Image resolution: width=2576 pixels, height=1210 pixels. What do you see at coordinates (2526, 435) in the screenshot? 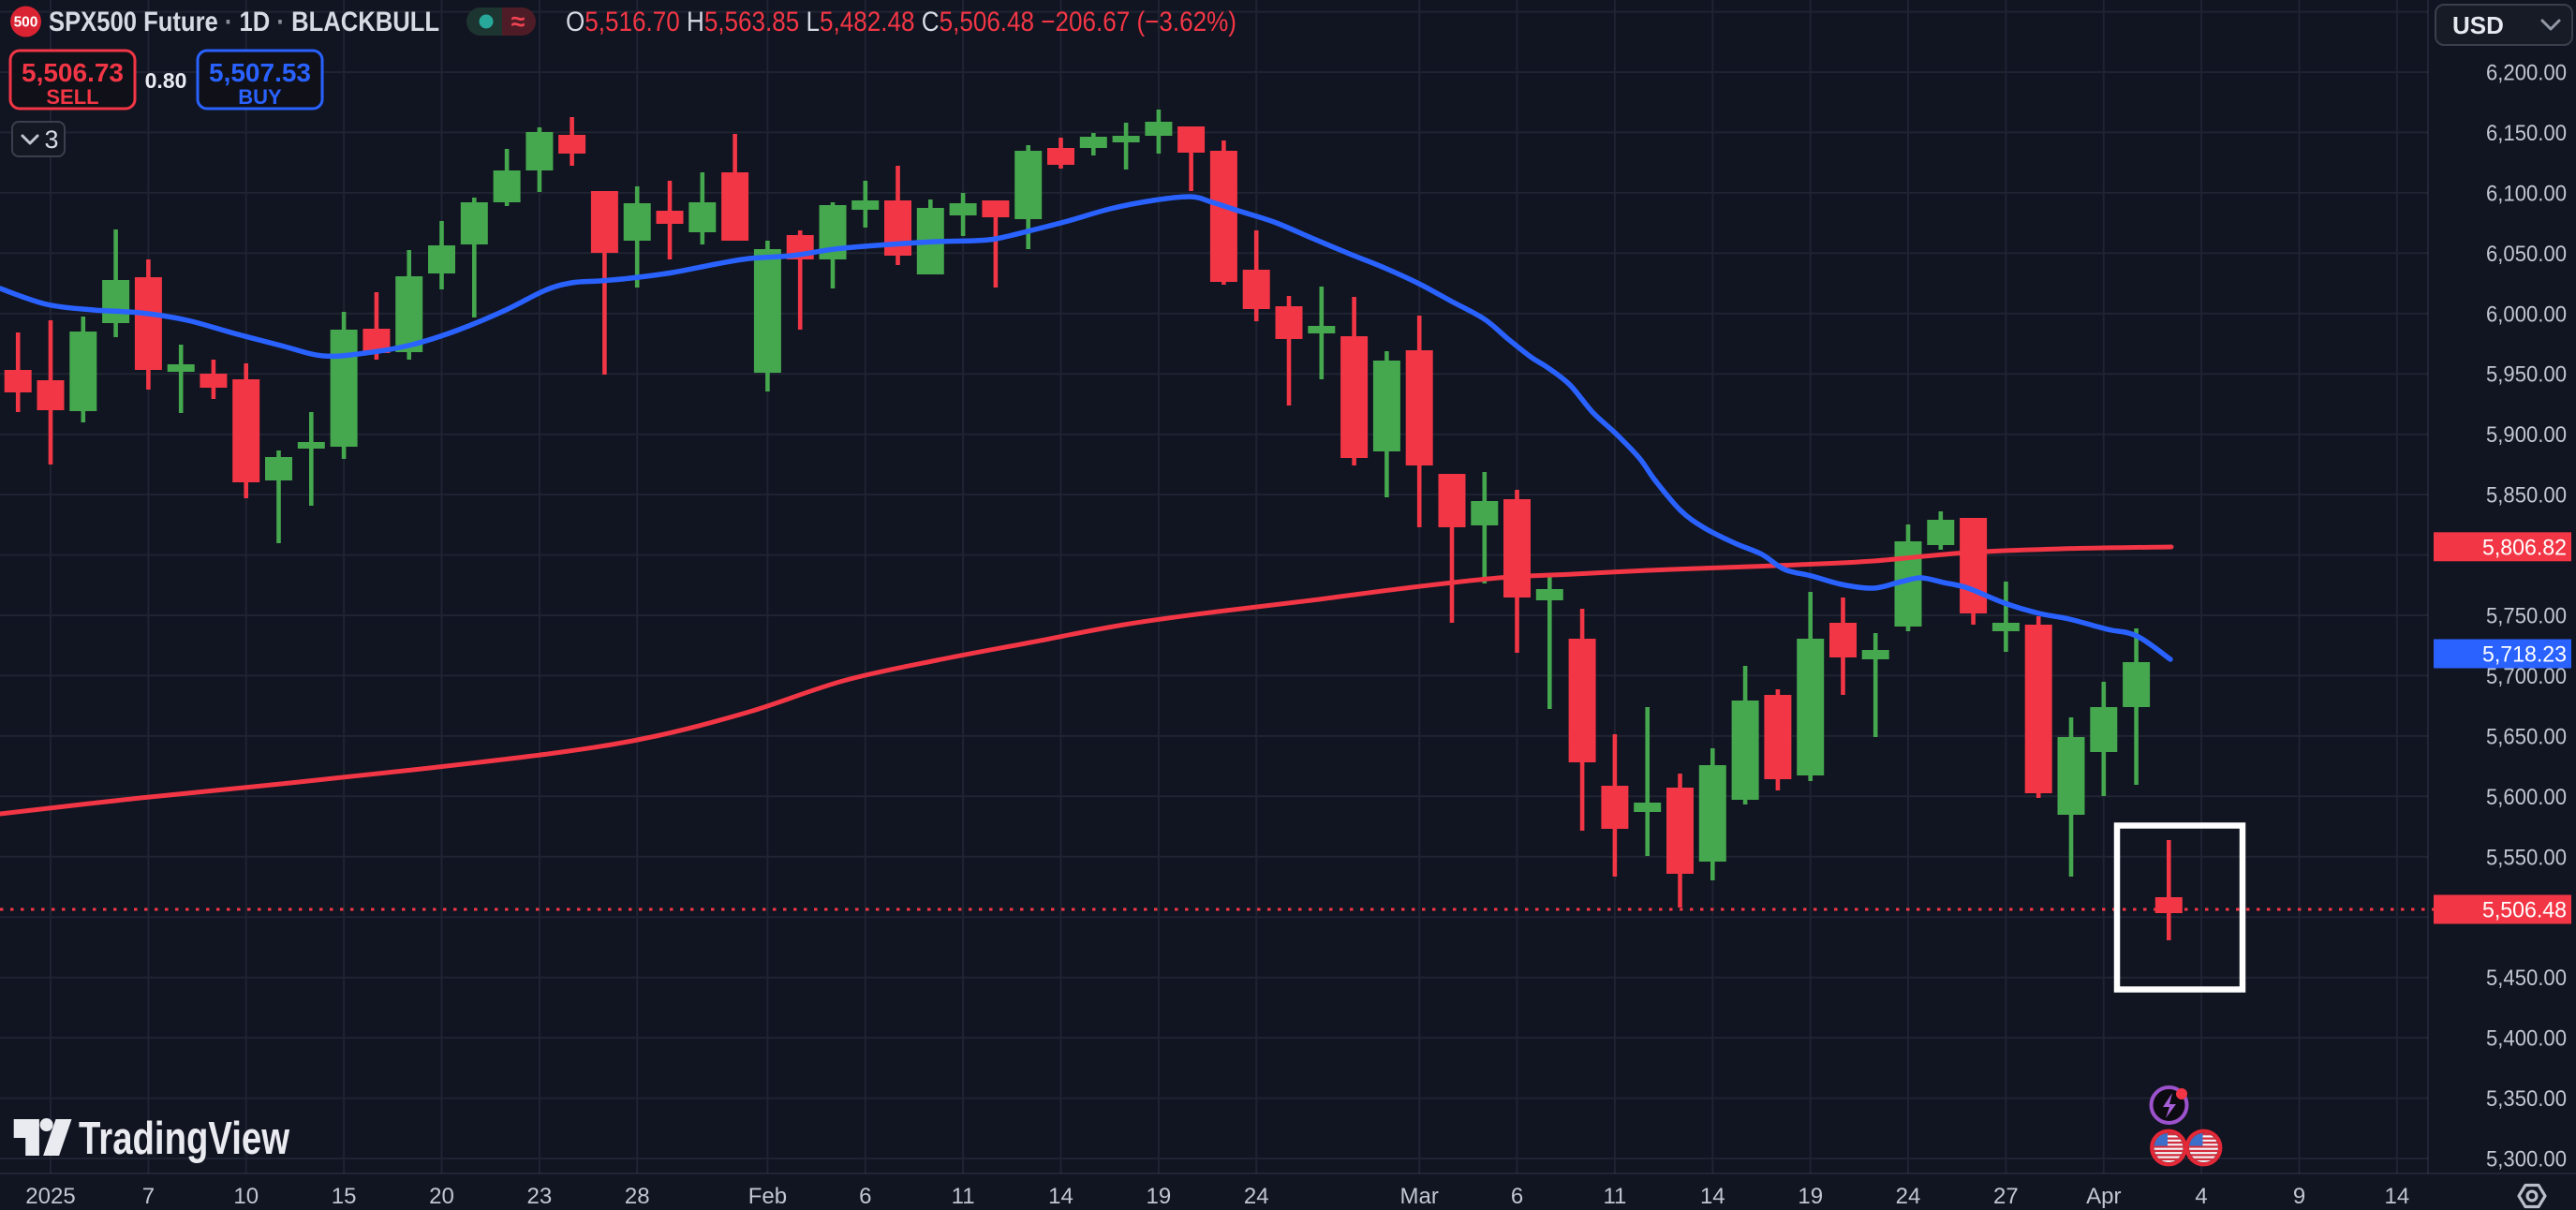
I see `svg-text: 5,900.00` at bounding box center [2526, 435].